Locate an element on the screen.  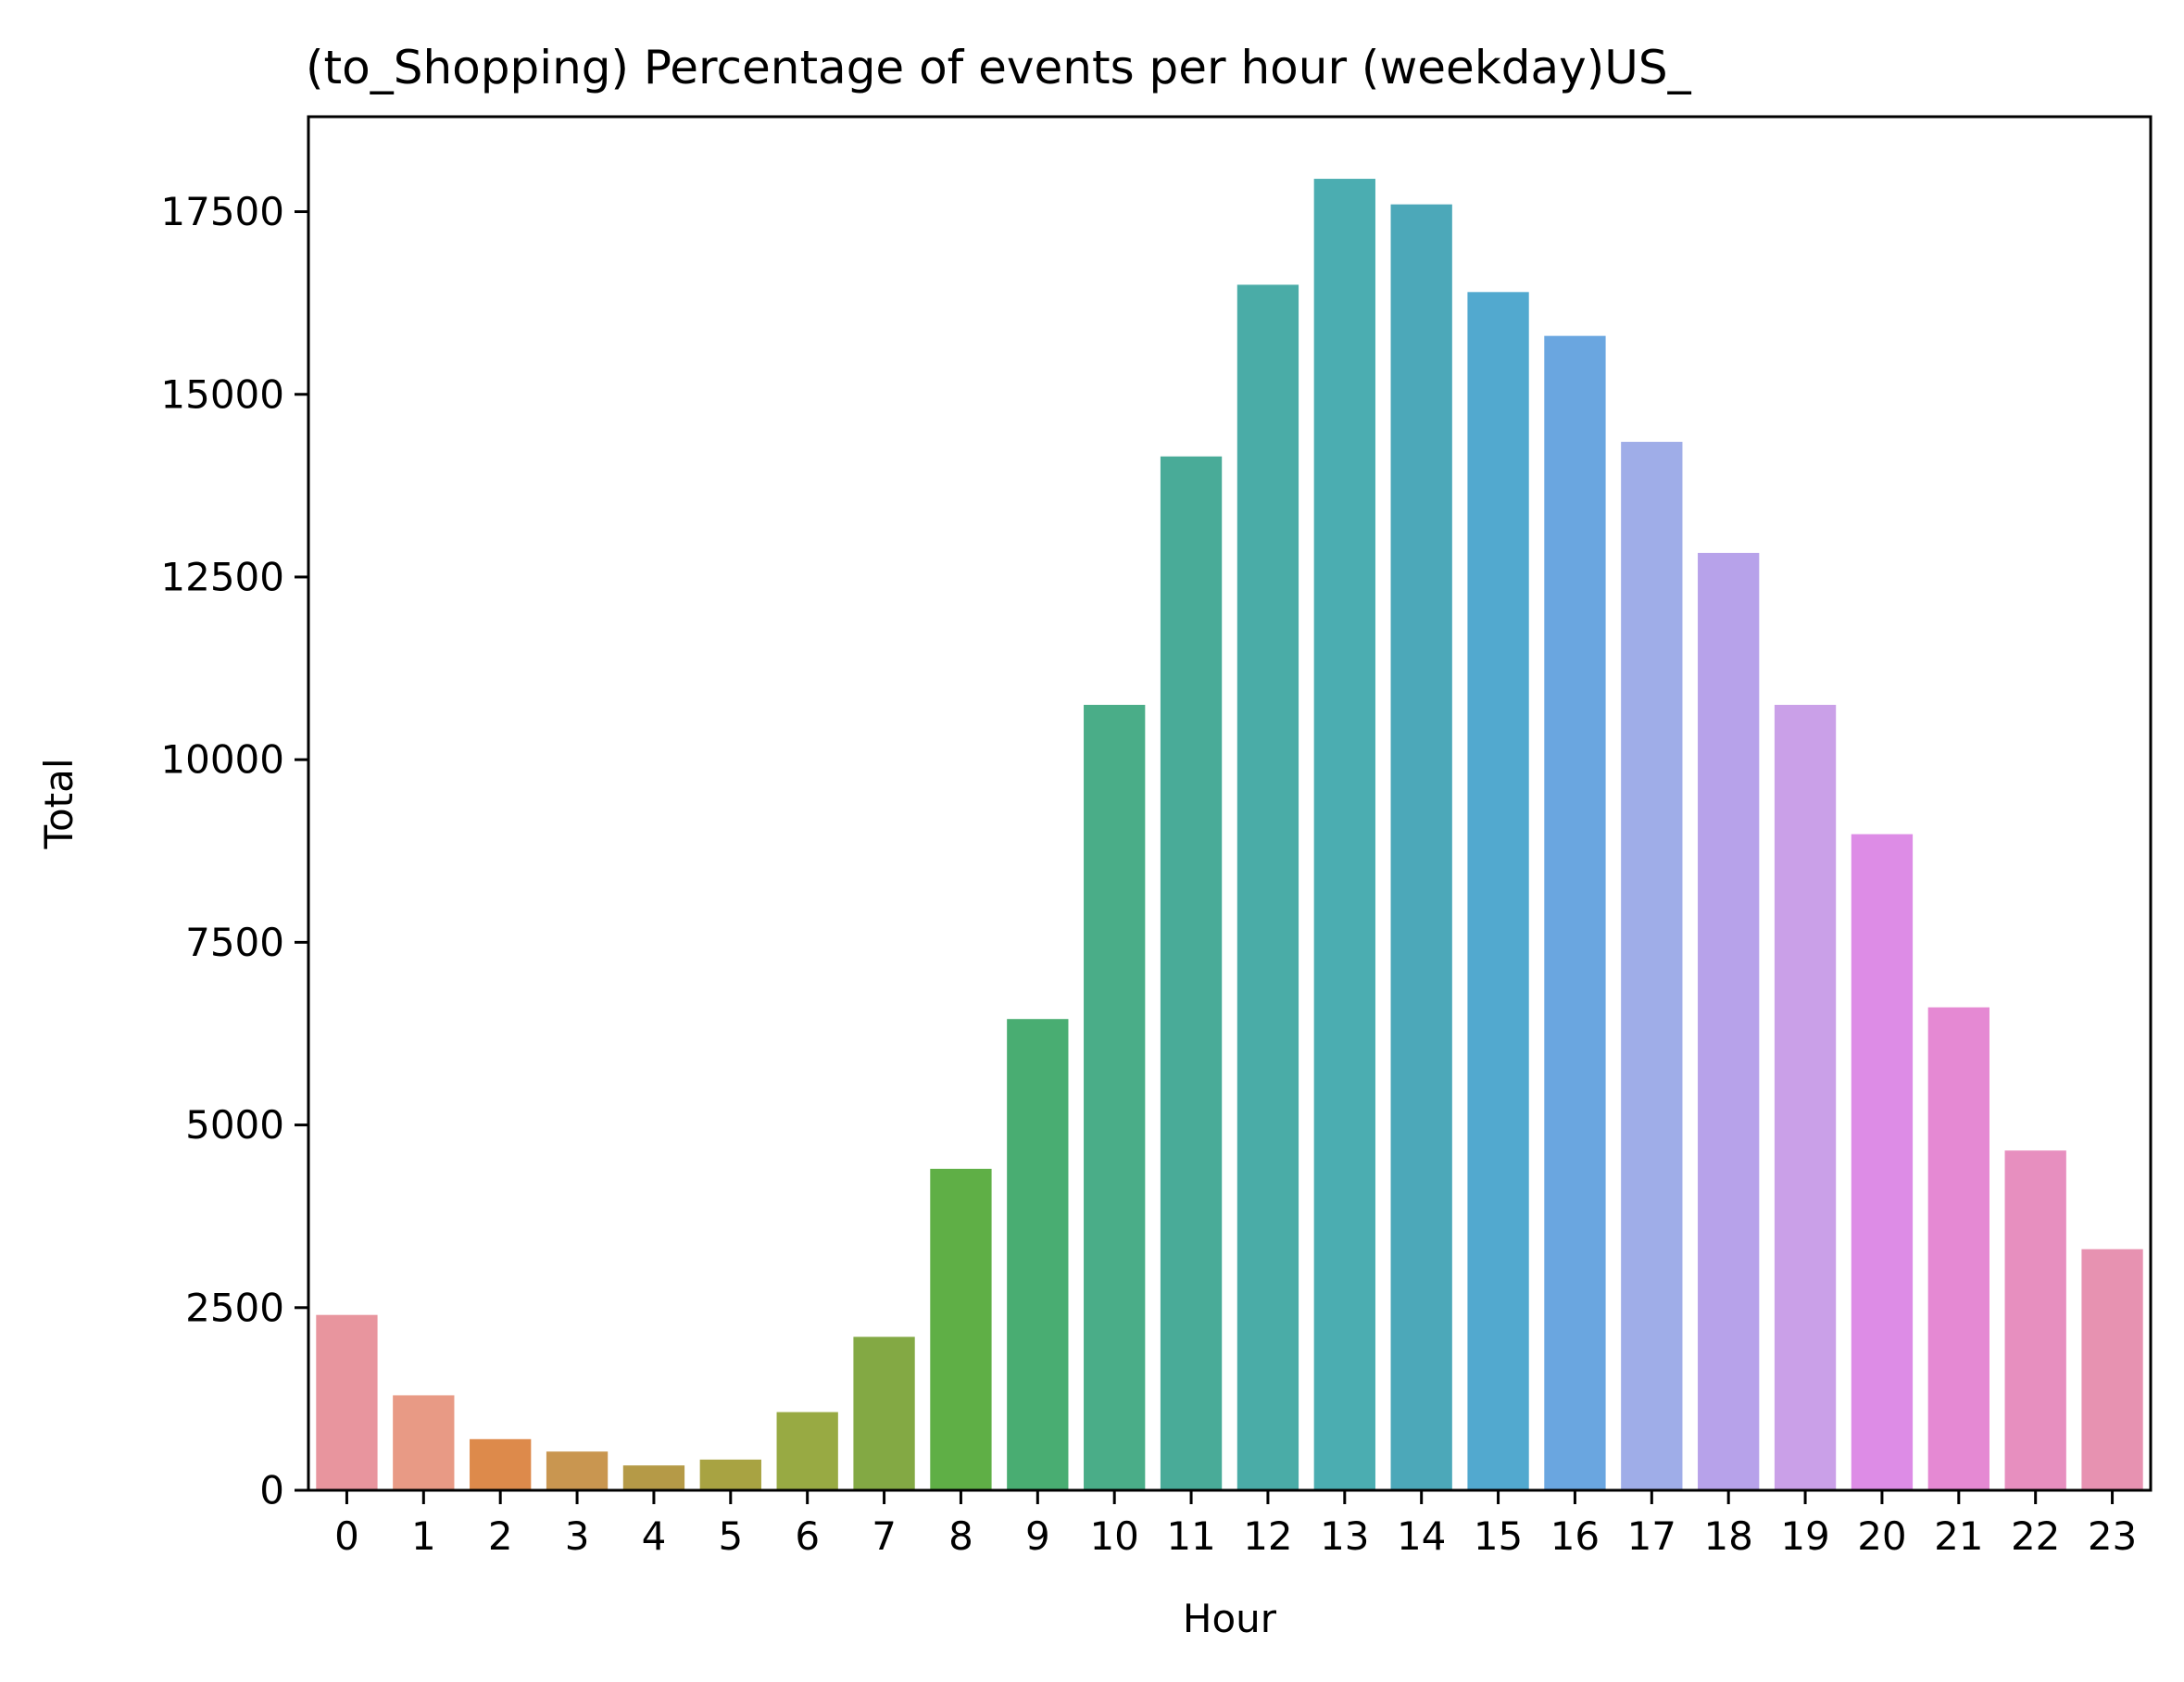
x-tick-label: 4 is located at coordinates (654, 1536).